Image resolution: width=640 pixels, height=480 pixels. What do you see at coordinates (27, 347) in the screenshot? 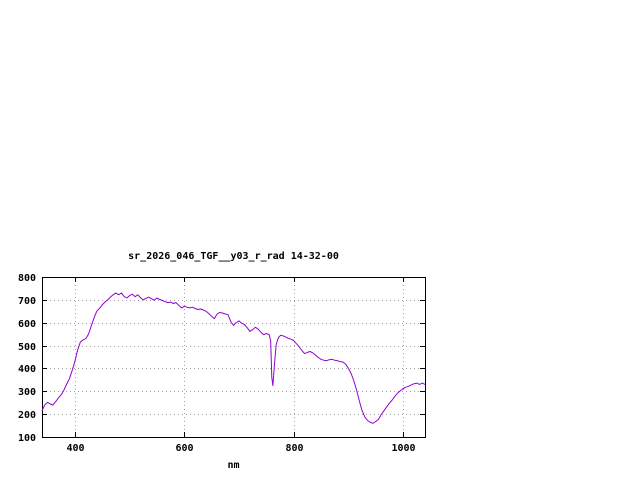
I see `y-tick-label: 500` at bounding box center [27, 347].